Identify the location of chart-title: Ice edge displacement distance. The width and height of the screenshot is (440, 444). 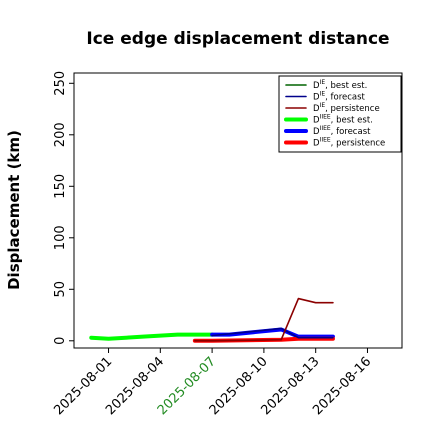
(237, 39).